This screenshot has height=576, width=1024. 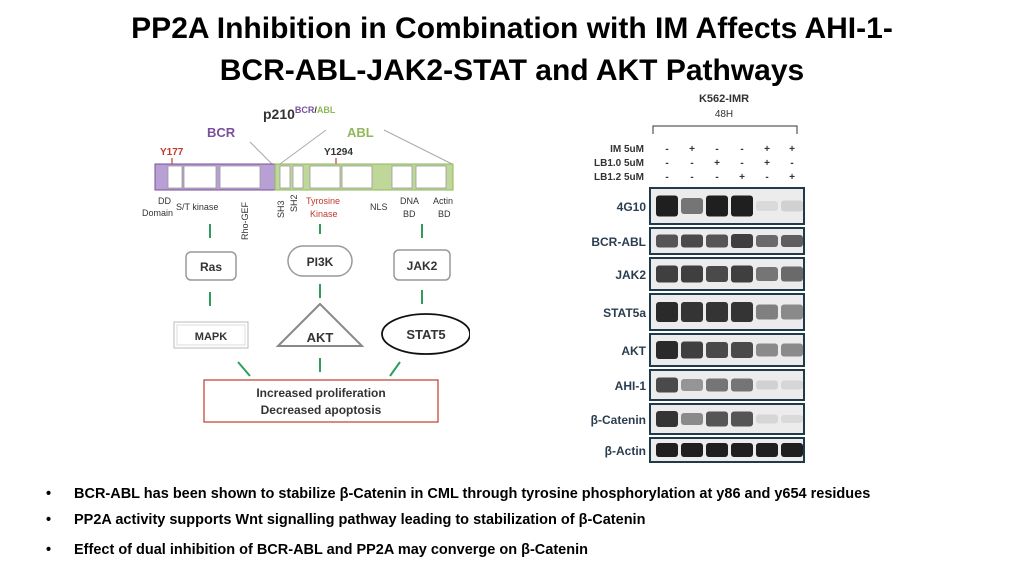 What do you see at coordinates (618, 242) in the screenshot?
I see `blot-row-label: BCR-ABL` at bounding box center [618, 242].